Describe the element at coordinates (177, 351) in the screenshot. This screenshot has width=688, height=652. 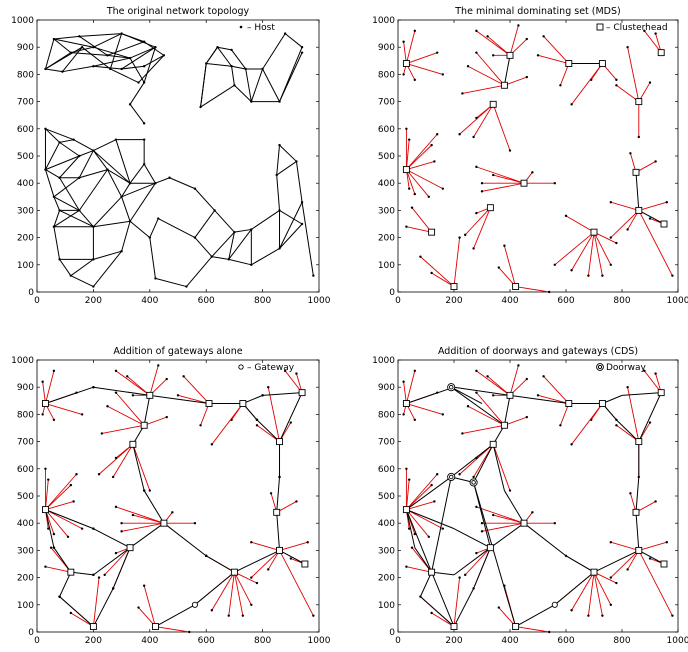
I see `chart-title: Addition of gateways alone` at that location.